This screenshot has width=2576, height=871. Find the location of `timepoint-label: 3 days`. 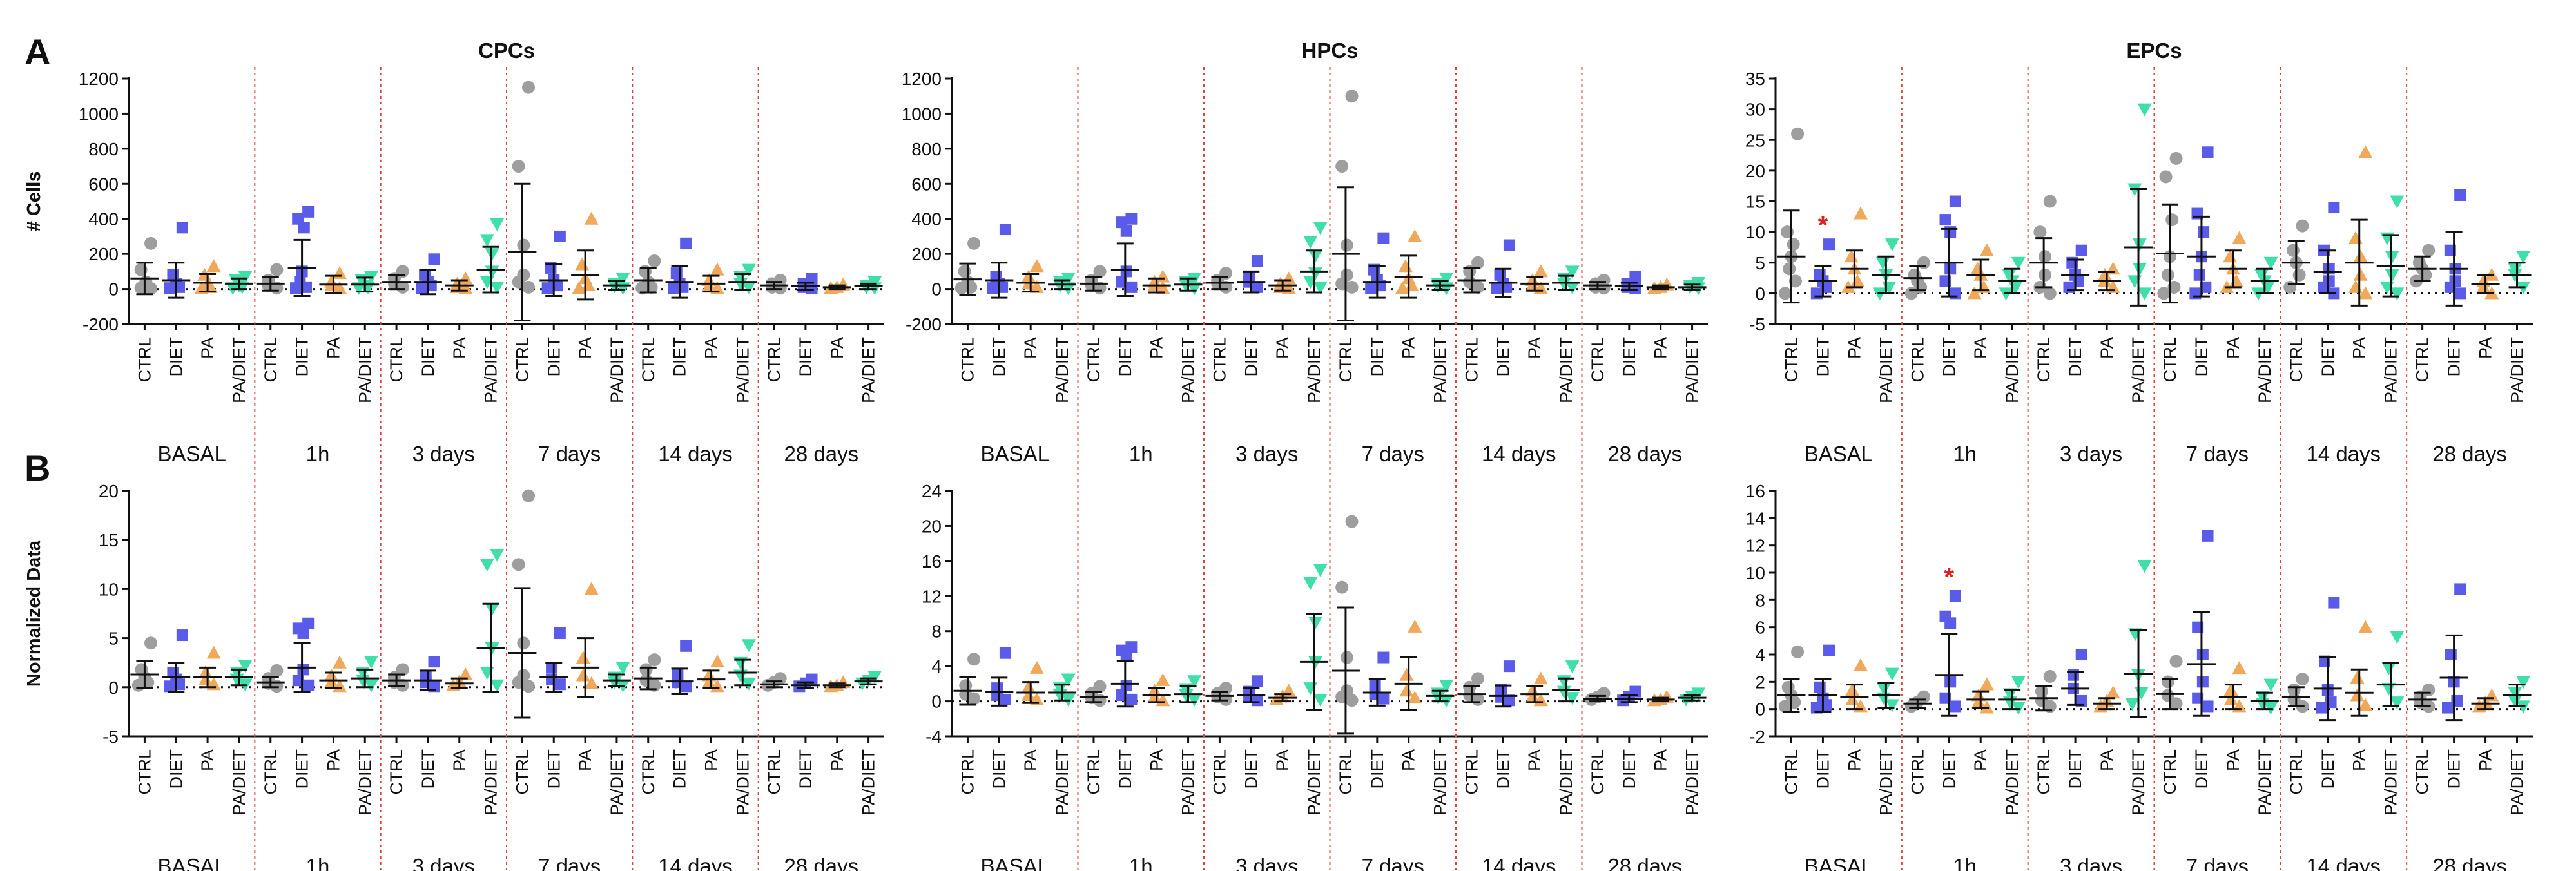

timepoint-label: 3 days is located at coordinates (1266, 454).